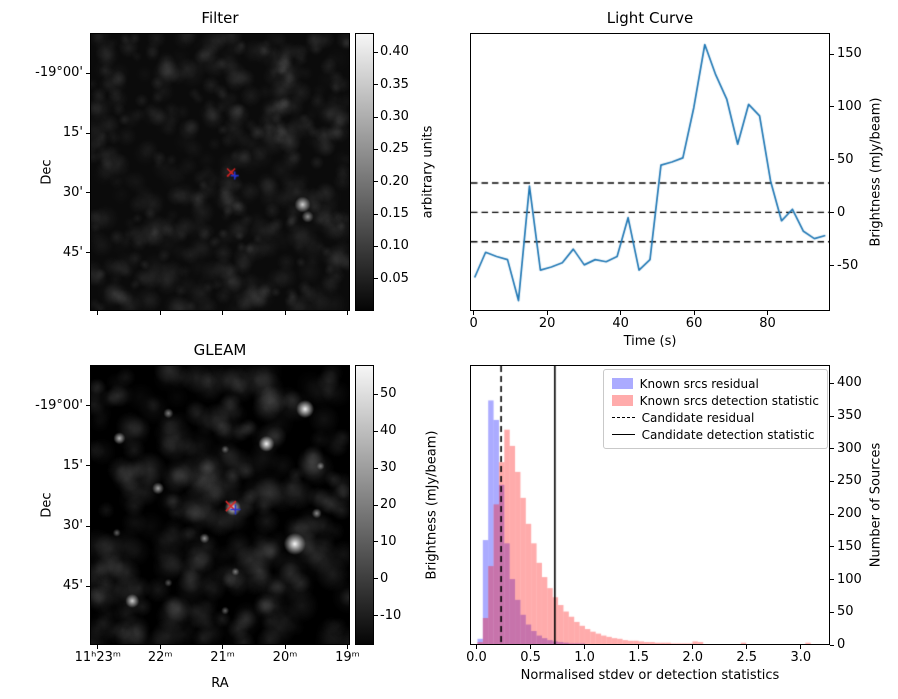  I want to click on filter-plot, so click(220, 172).